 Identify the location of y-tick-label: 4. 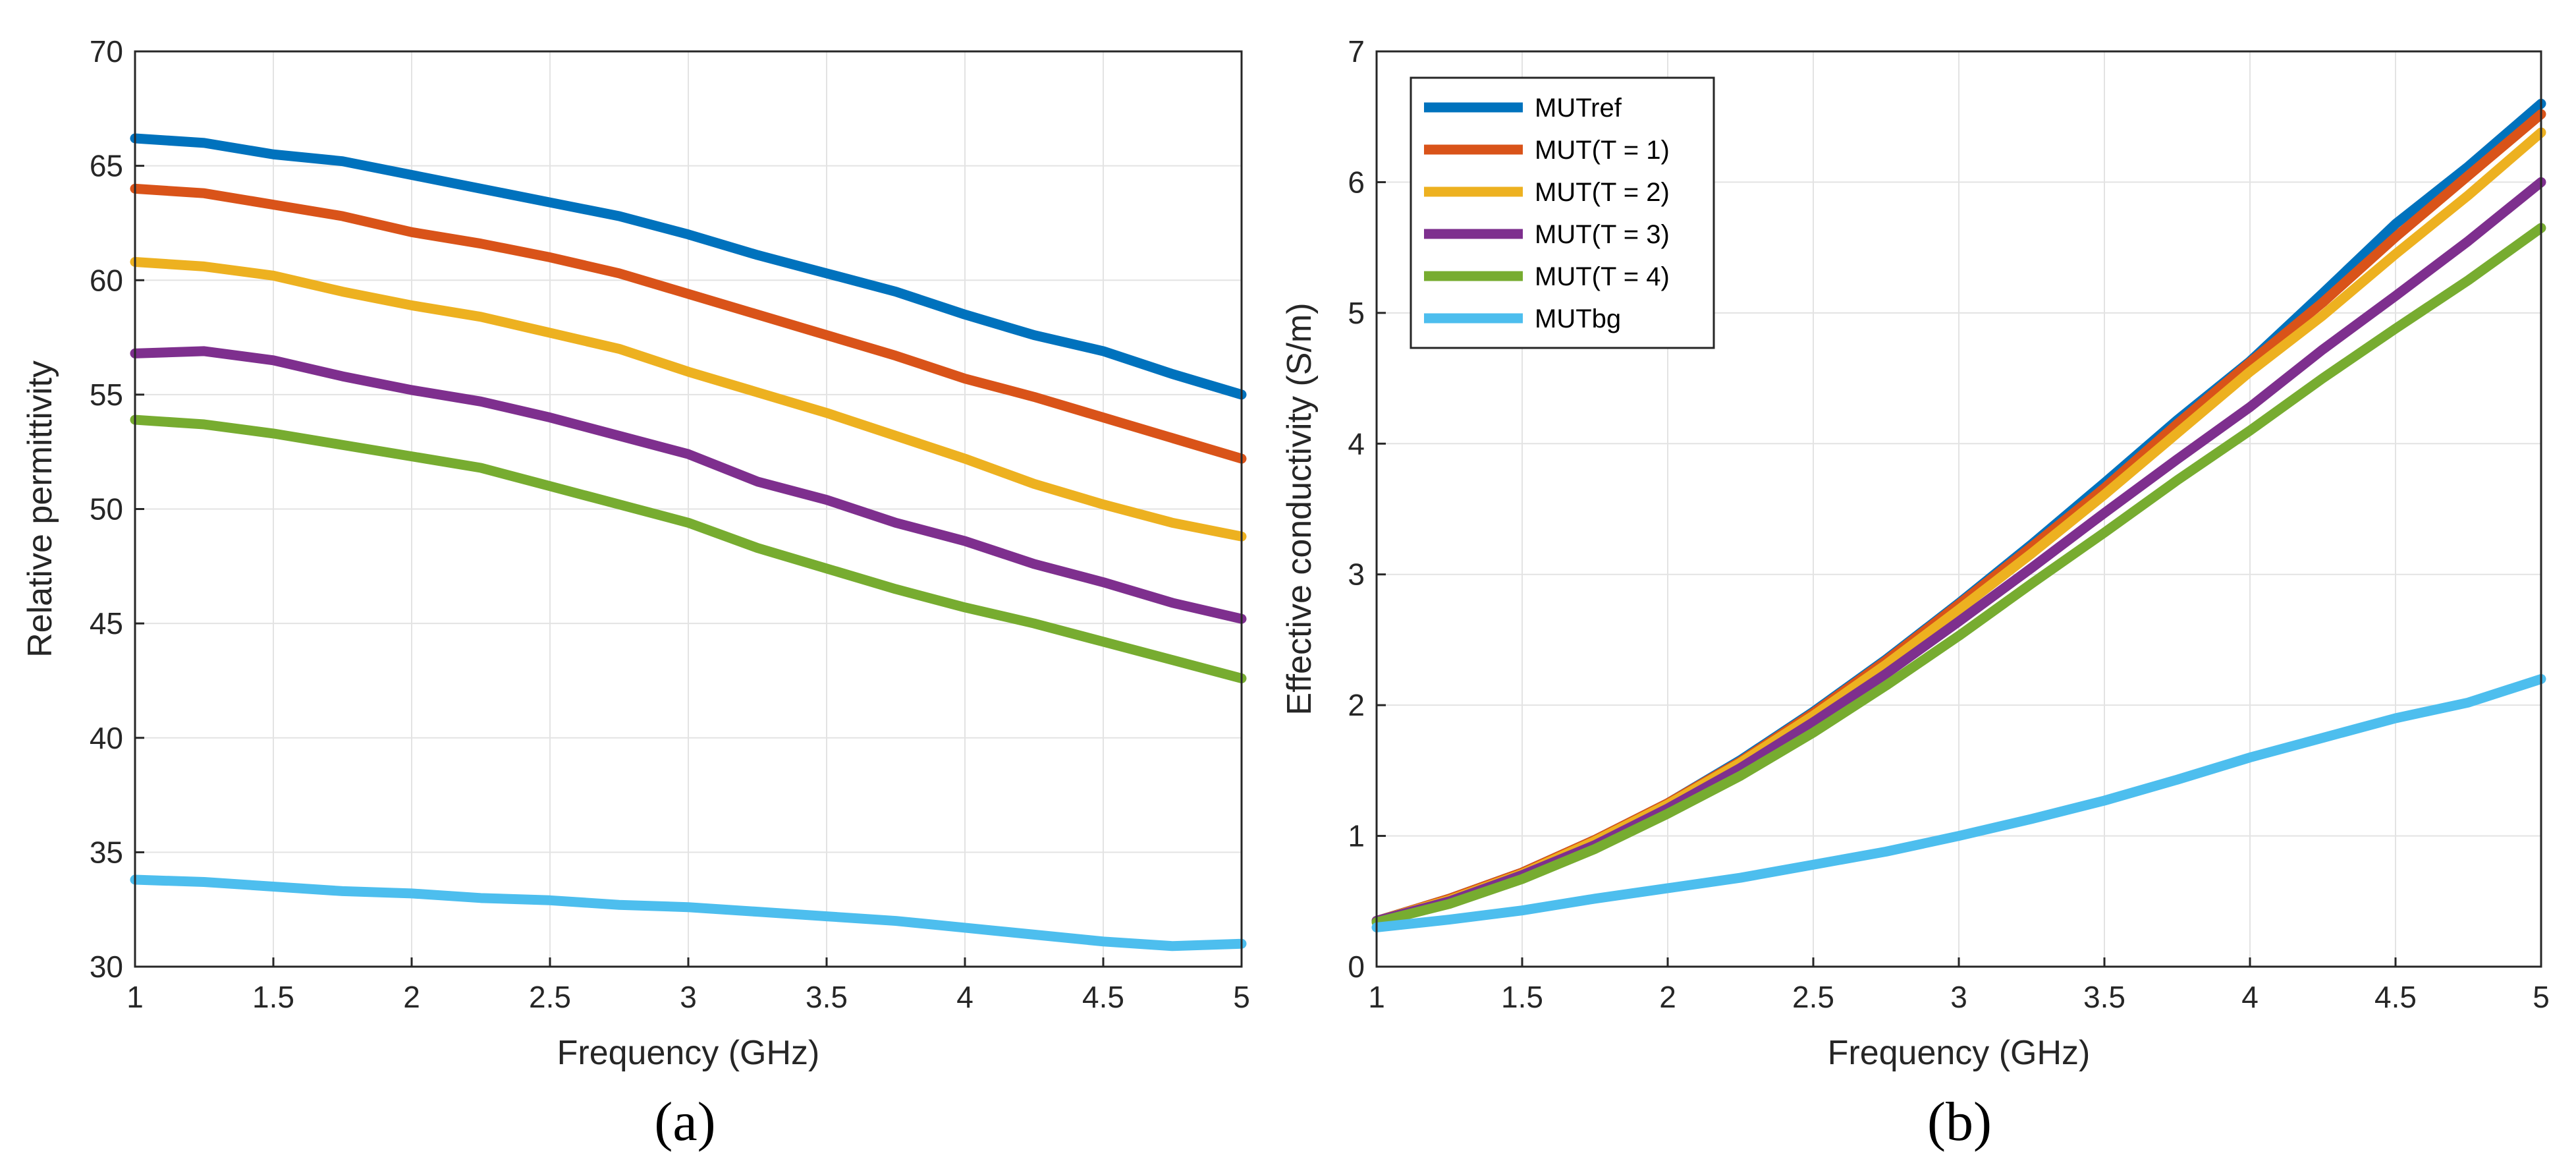
(1356, 443).